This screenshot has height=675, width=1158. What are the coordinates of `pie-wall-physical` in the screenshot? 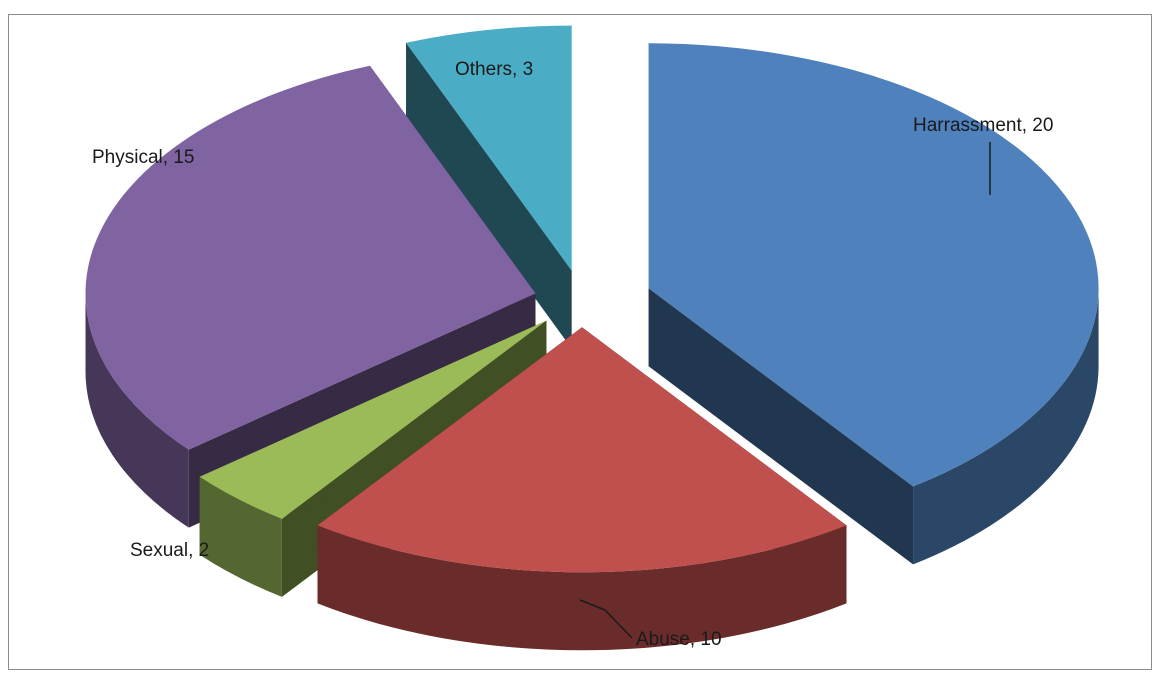 It's located at (137, 410).